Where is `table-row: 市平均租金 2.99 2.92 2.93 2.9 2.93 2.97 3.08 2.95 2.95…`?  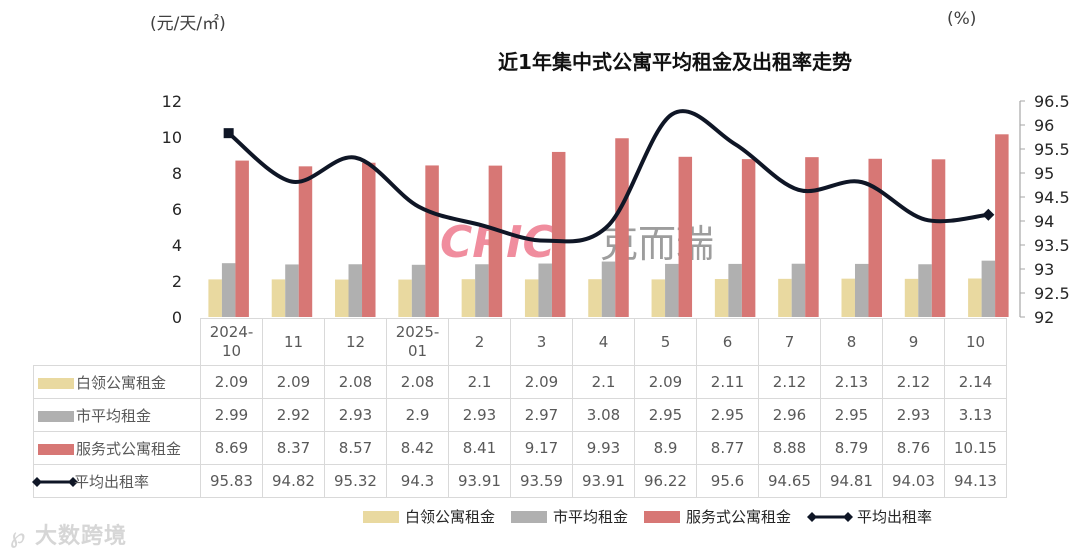 table-row: 市平均租金 2.99 2.92 2.93 2.9 2.93 2.97 3.08 2.95 2.95… is located at coordinates (520, 415).